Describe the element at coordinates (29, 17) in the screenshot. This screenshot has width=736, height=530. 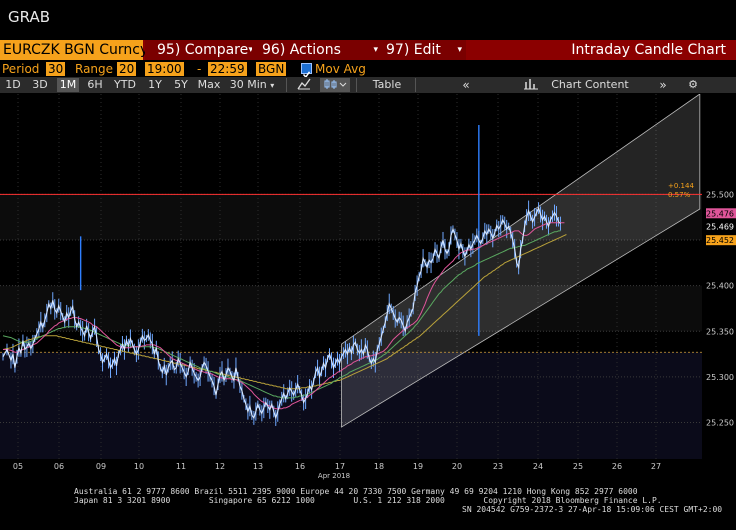
I see `window-title: GRAB` at that location.